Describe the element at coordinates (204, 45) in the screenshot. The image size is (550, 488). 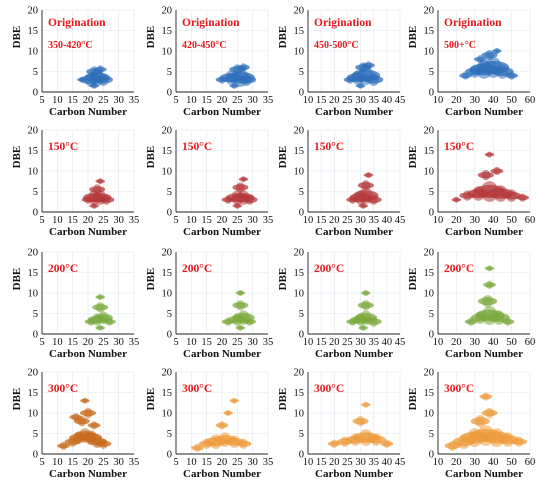
I see `panel-subtitle: 420-450°C` at that location.